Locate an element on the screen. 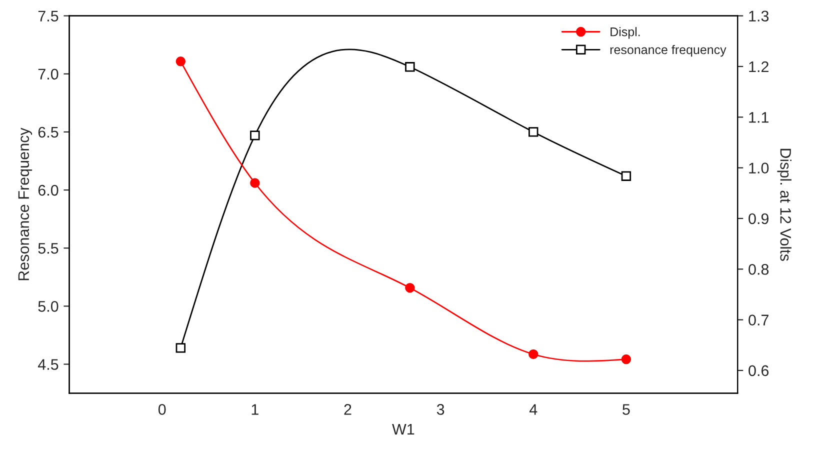 The width and height of the screenshot is (815, 452). y-tick-label: 6.0 is located at coordinates (48, 190).